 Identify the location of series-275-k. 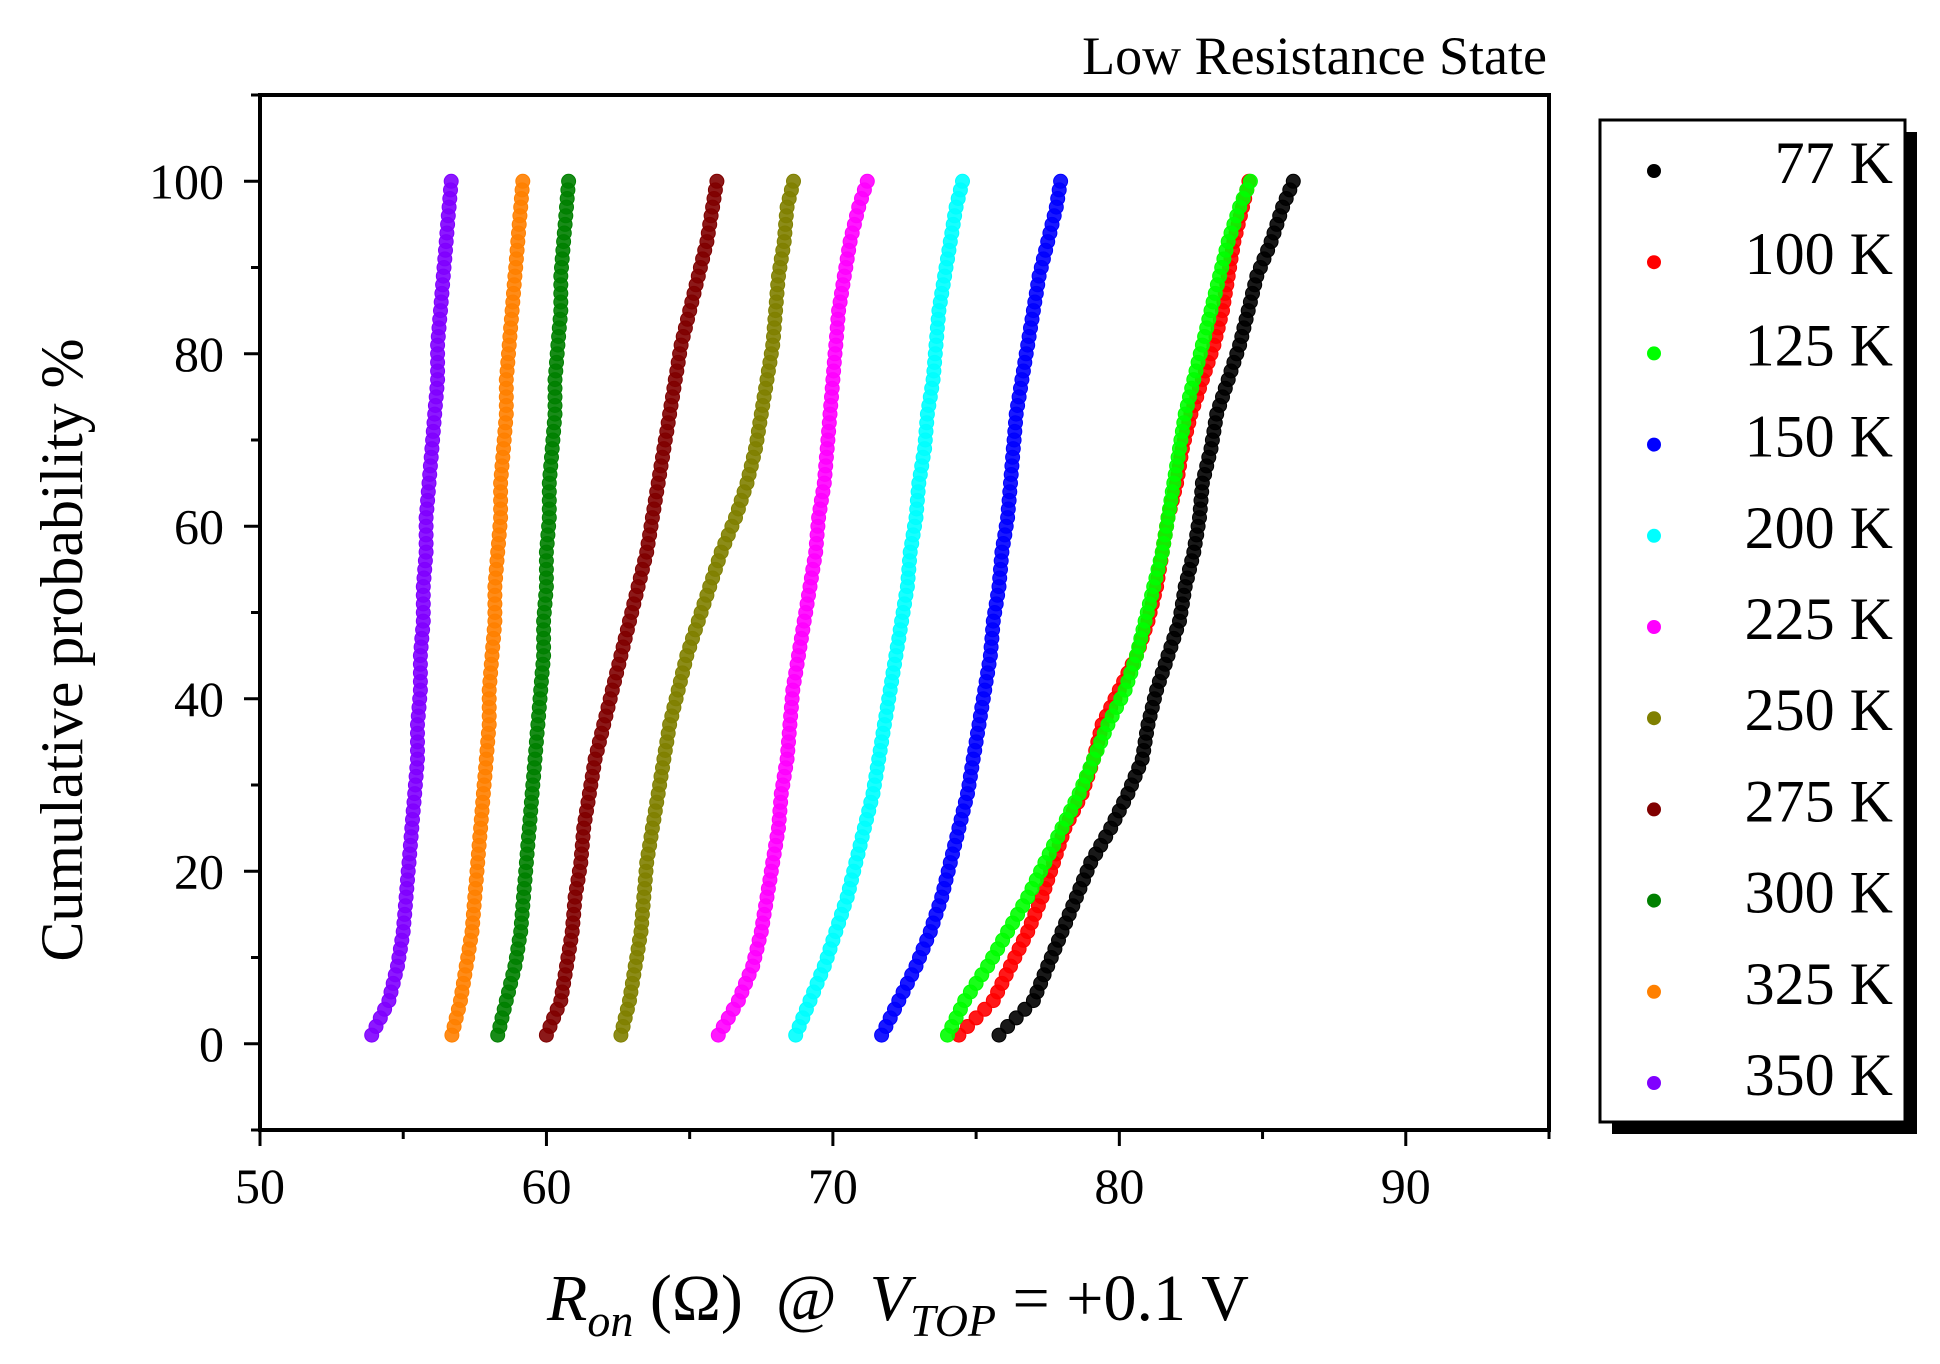
(631, 608).